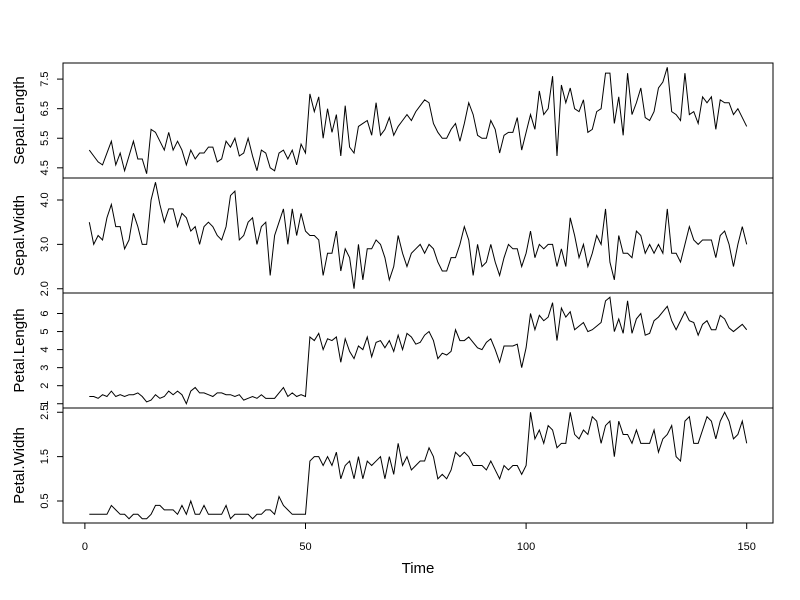 The height and width of the screenshot is (600, 800). I want to click on y-tick-label: 6, so click(45, 313).